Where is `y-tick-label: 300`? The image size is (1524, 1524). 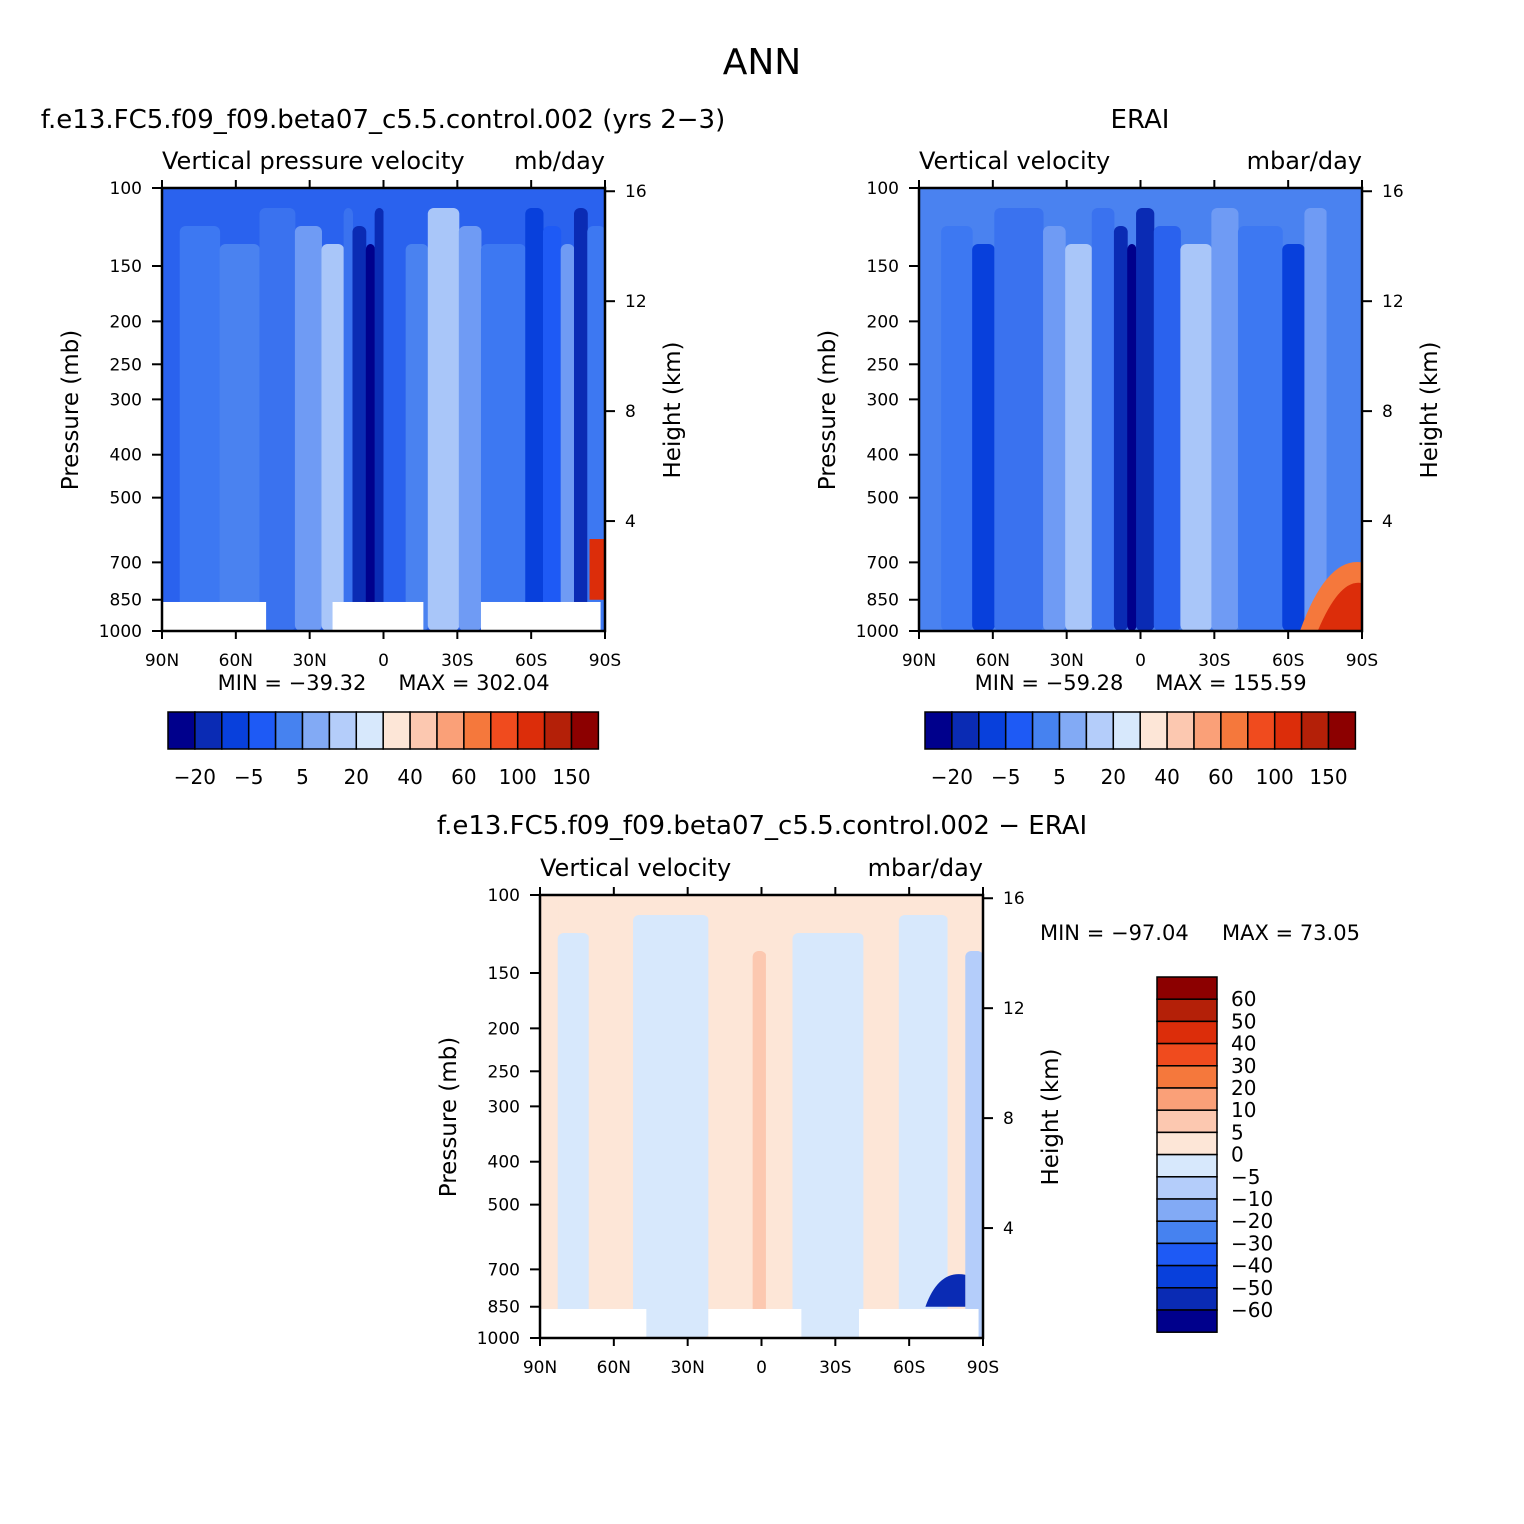 y-tick-label: 300 is located at coordinates (504, 1107).